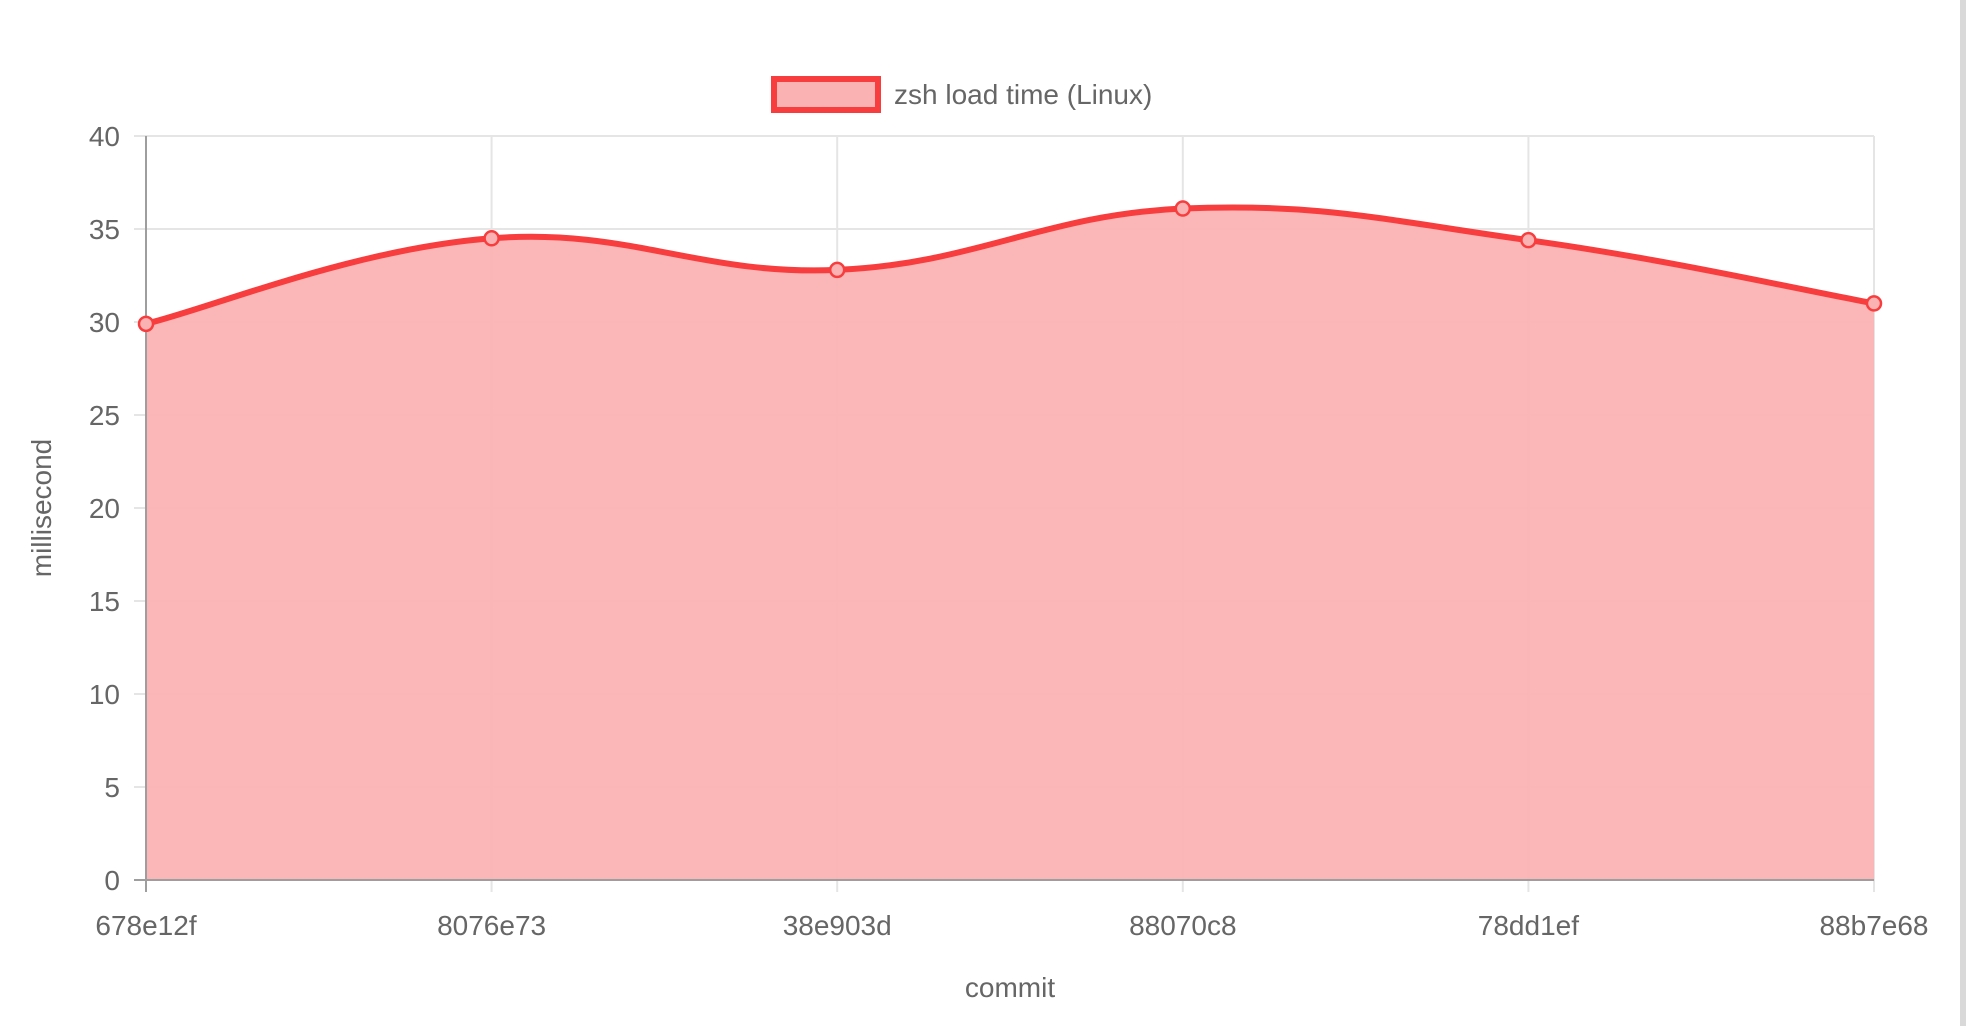  Describe the element at coordinates (145, 925) in the screenshot. I see `x-tick-label: 678e12f` at that location.